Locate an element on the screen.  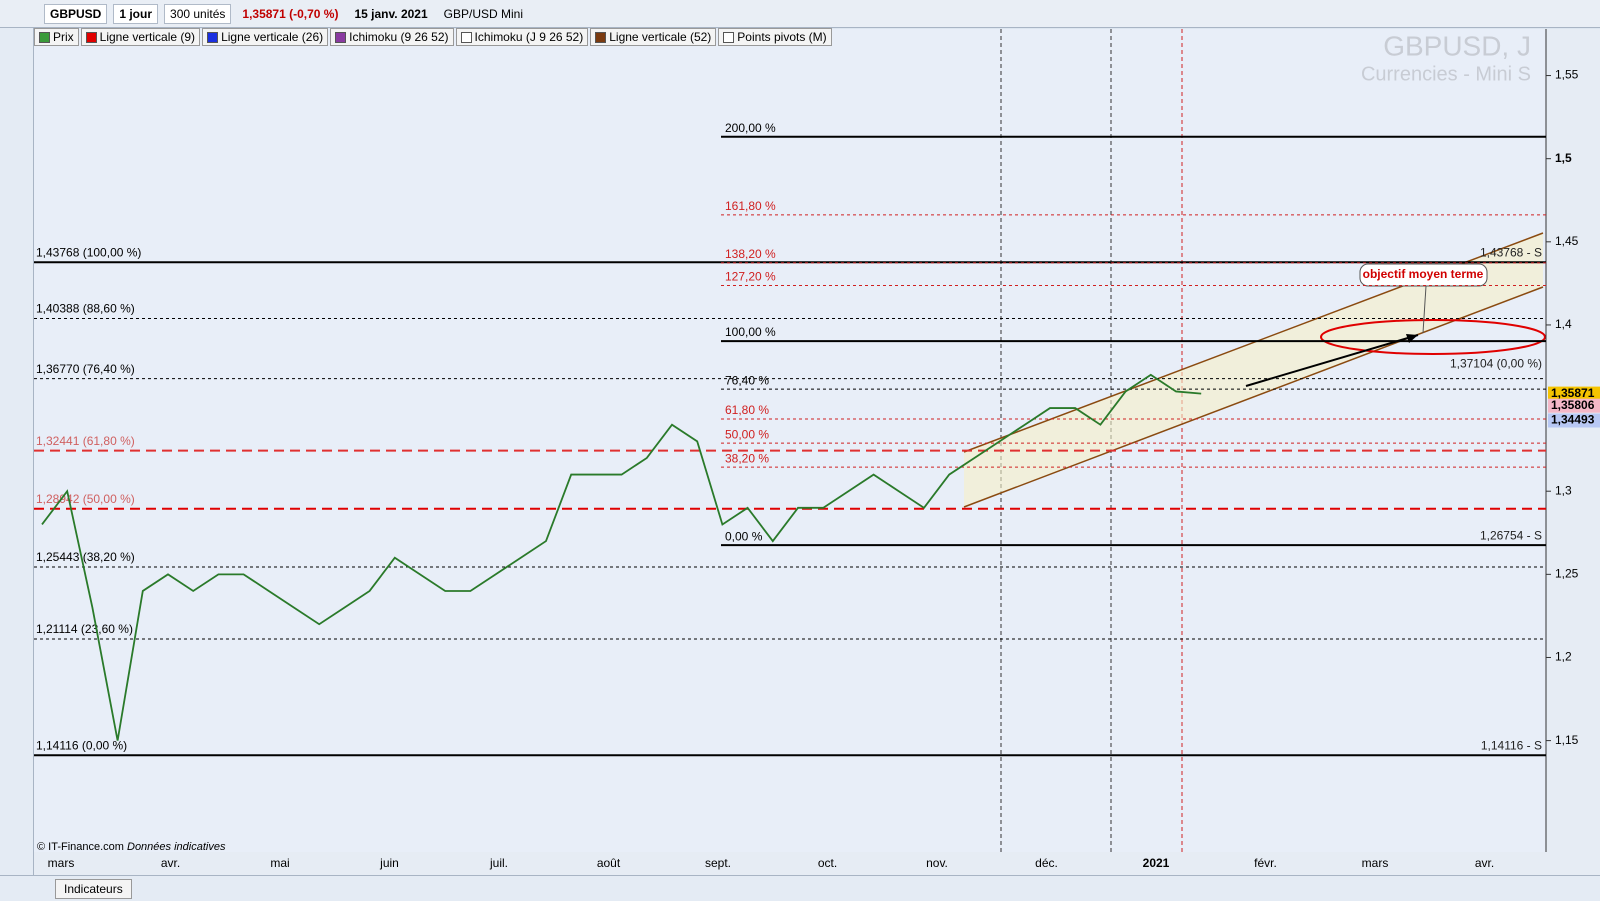
price: 1,35871 (-0,70 %) is located at coordinates (290, 13).